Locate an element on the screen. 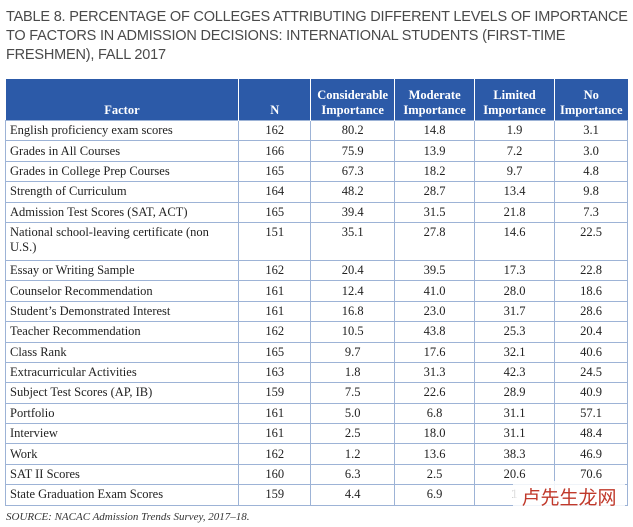 This screenshot has height=527, width=633. table-row: SAT II Scores 160 6.3 2.5 20.6 70.6 is located at coordinates (316, 474).